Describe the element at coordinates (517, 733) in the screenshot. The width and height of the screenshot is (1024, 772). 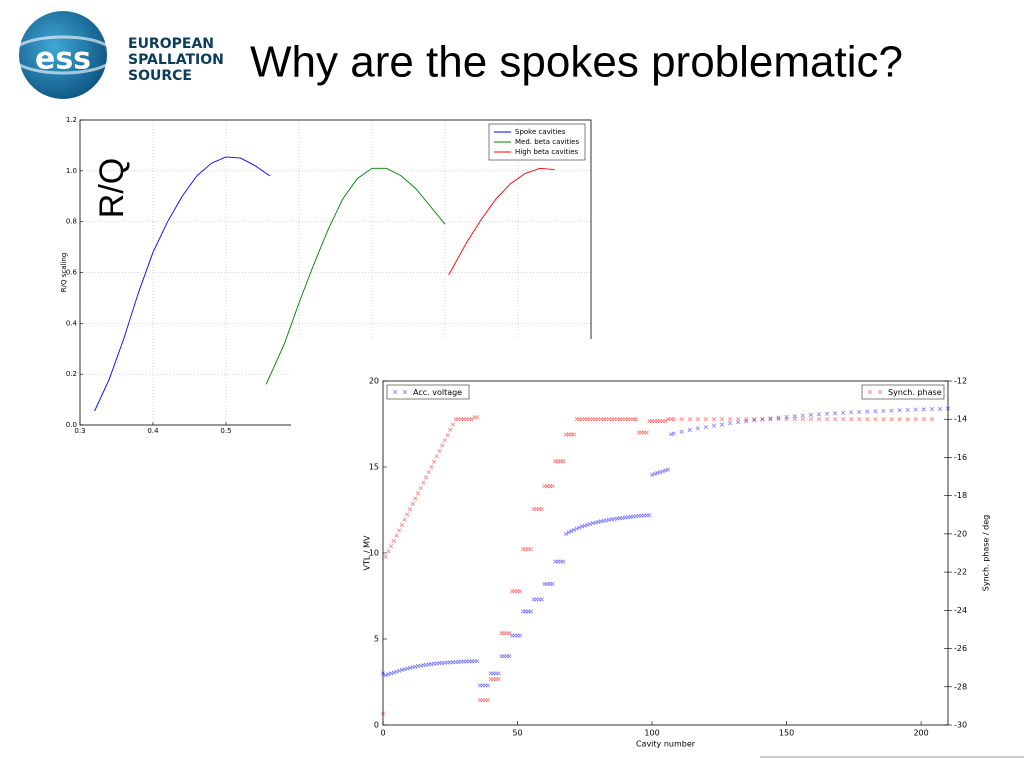
I see `x-tick-label: 50` at that location.